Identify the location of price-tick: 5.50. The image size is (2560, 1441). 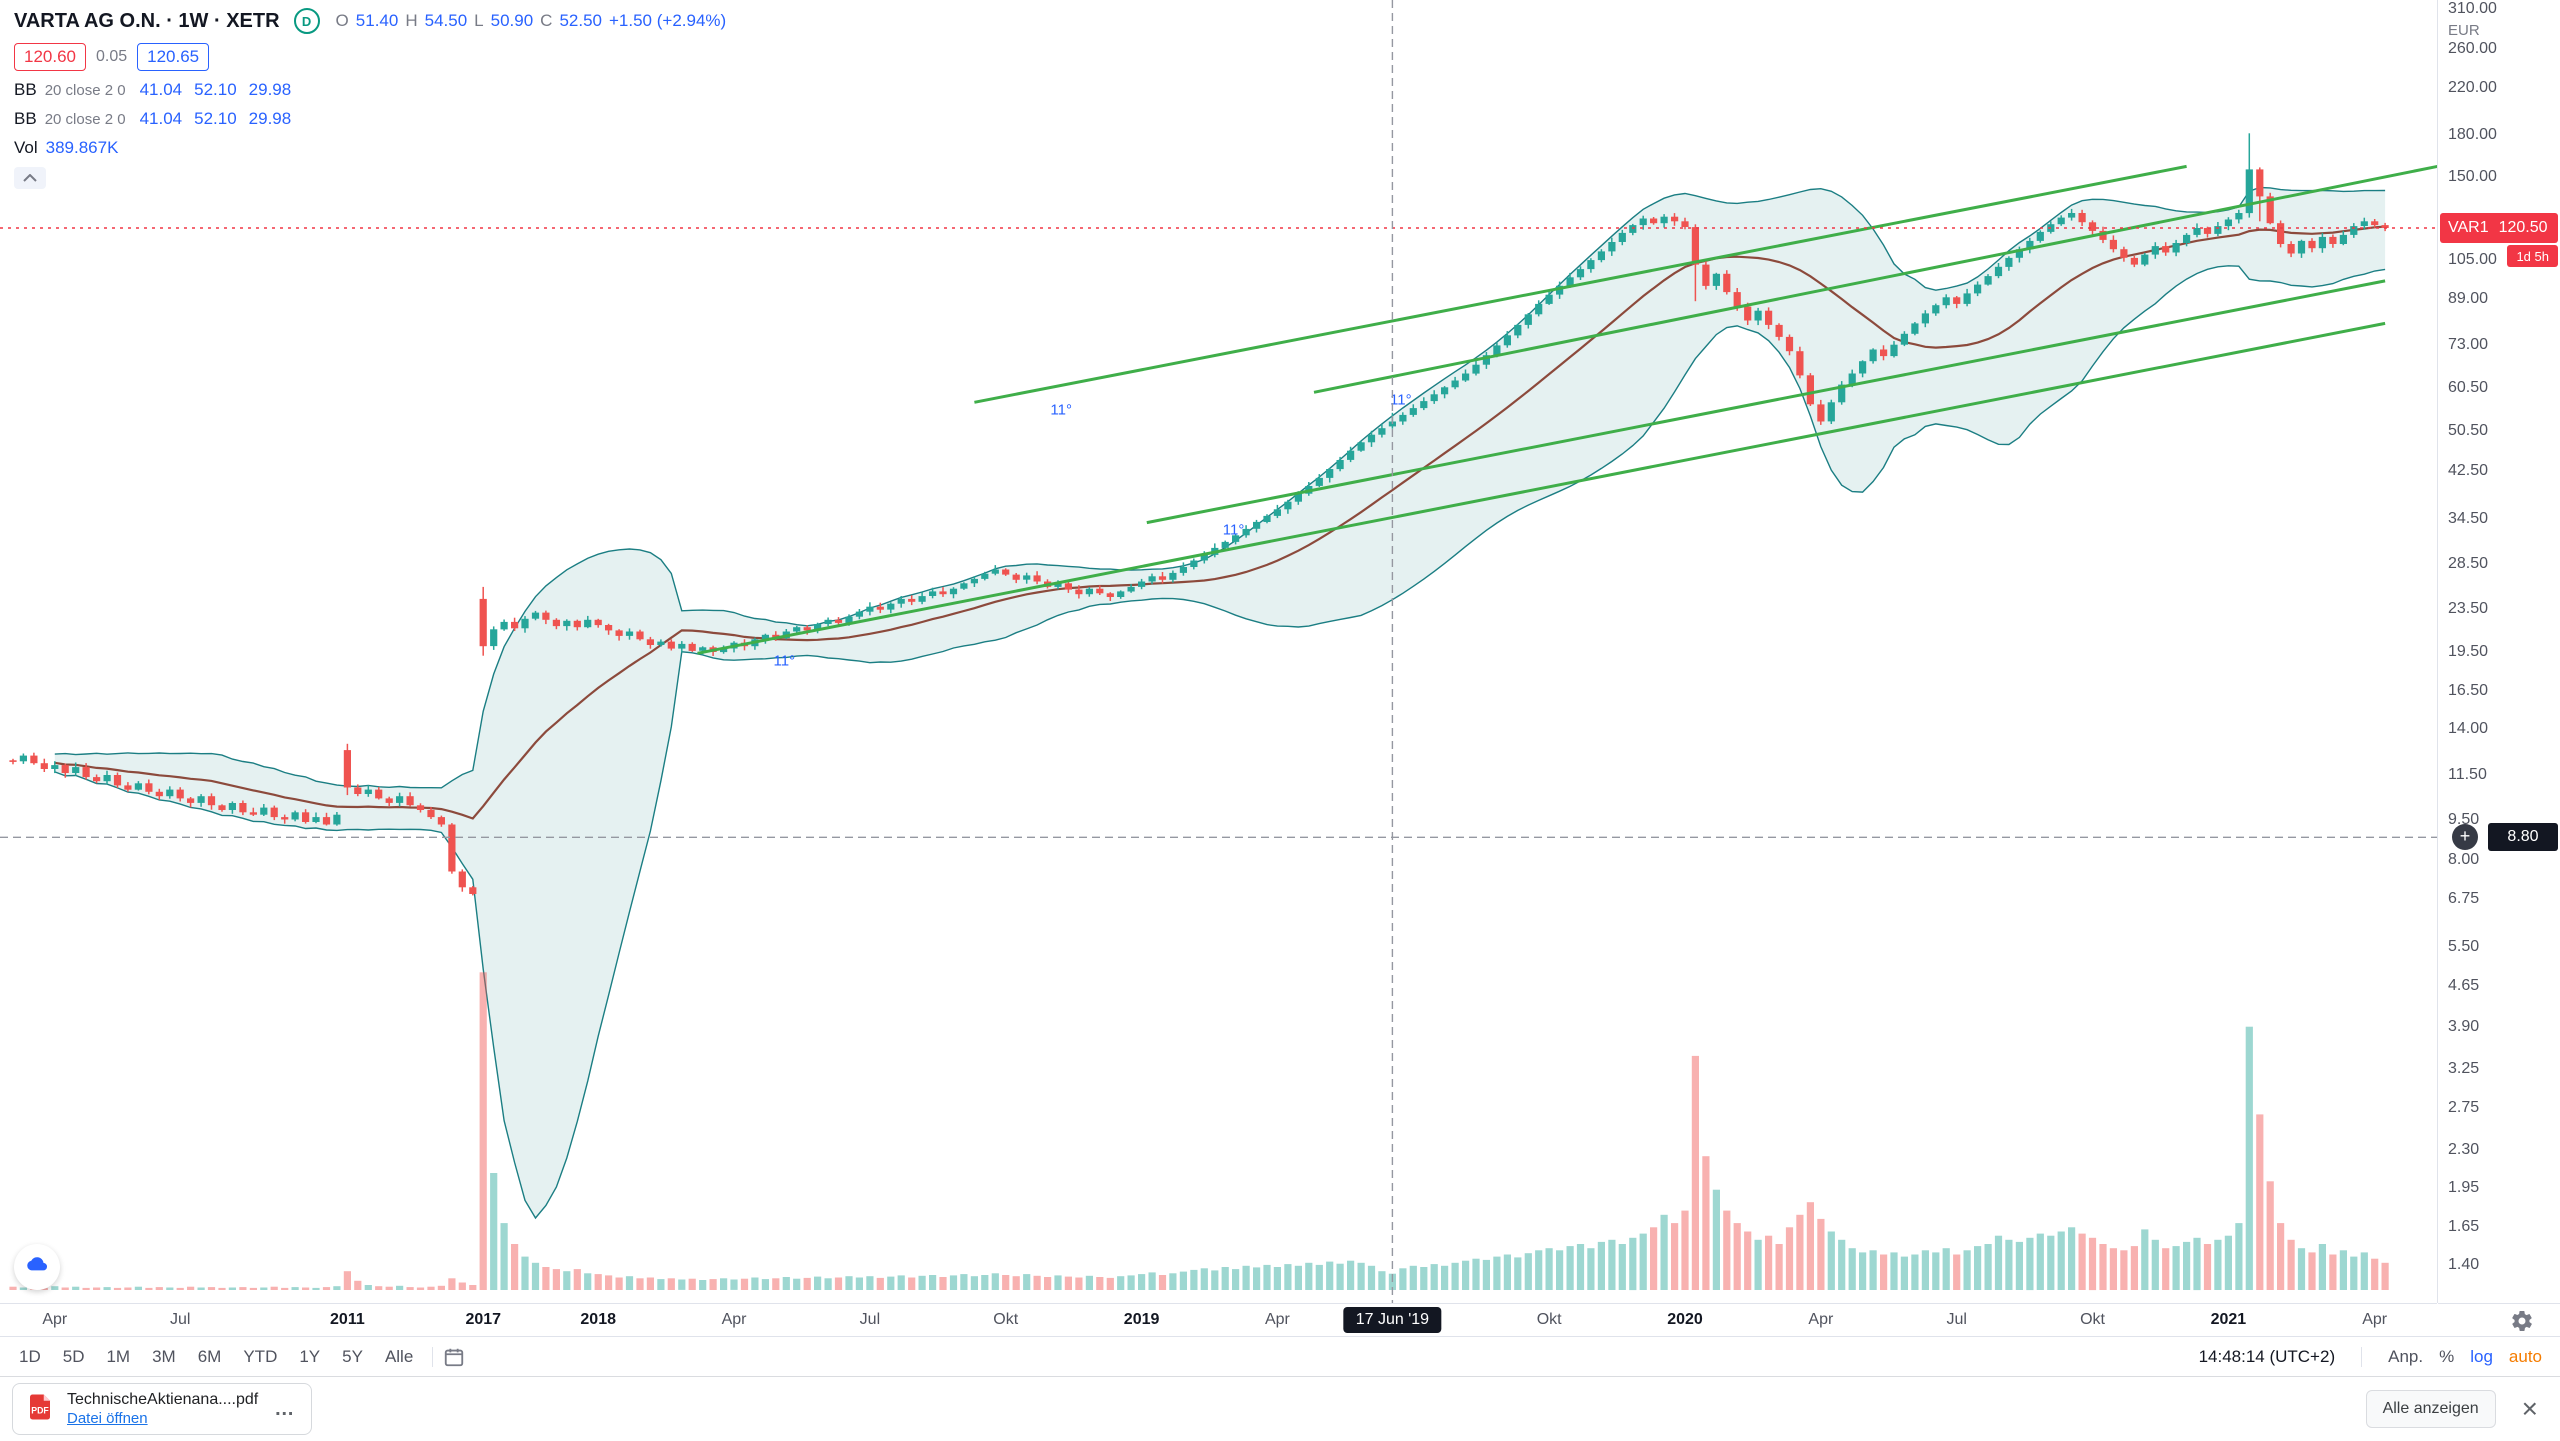
(2464, 946).